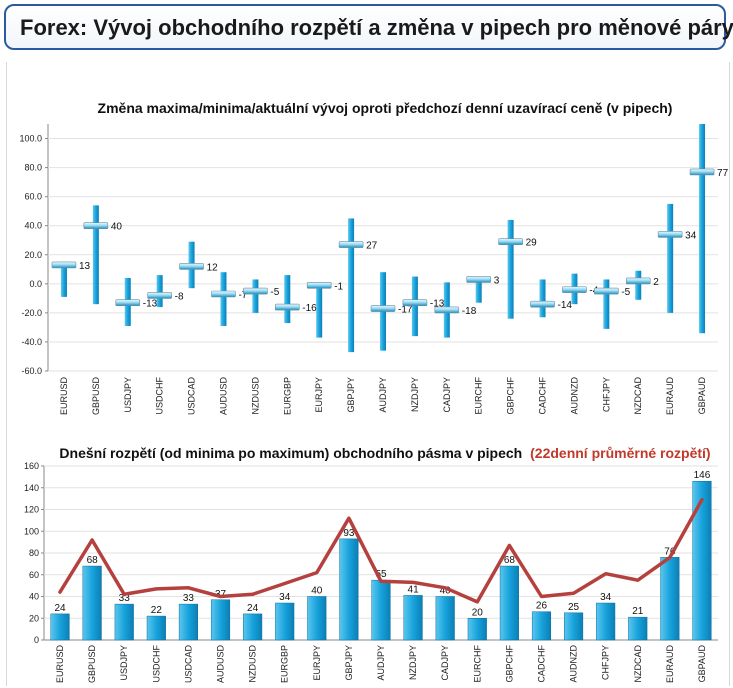 This screenshot has width=733, height=688. Describe the element at coordinates (383, 395) in the screenshot. I see `chart1-category-label: AUDJPY` at that location.